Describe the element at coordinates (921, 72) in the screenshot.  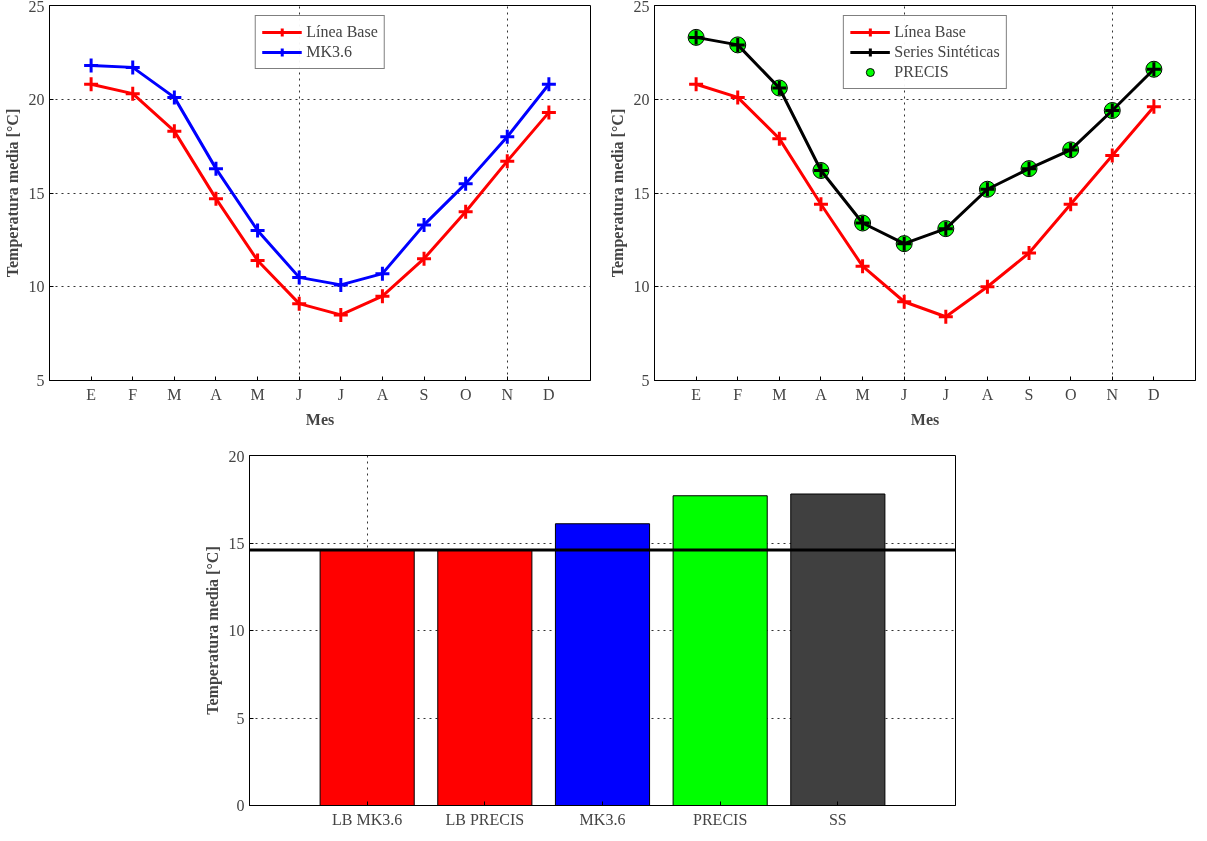
I see `legend-label: PRECIS` at that location.